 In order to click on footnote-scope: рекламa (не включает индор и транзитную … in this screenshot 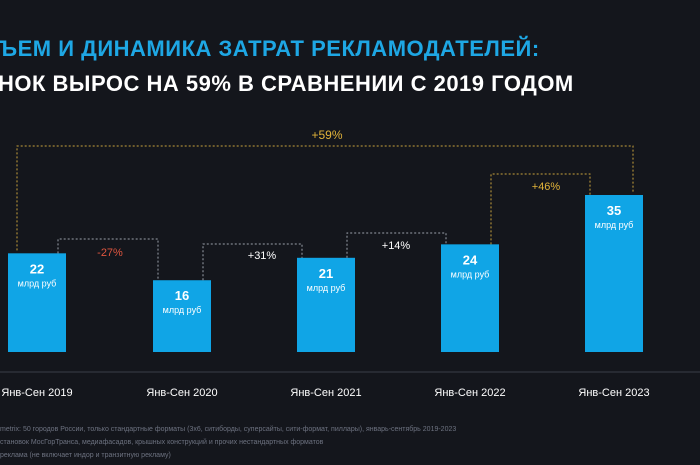, I will do `click(85, 455)`.